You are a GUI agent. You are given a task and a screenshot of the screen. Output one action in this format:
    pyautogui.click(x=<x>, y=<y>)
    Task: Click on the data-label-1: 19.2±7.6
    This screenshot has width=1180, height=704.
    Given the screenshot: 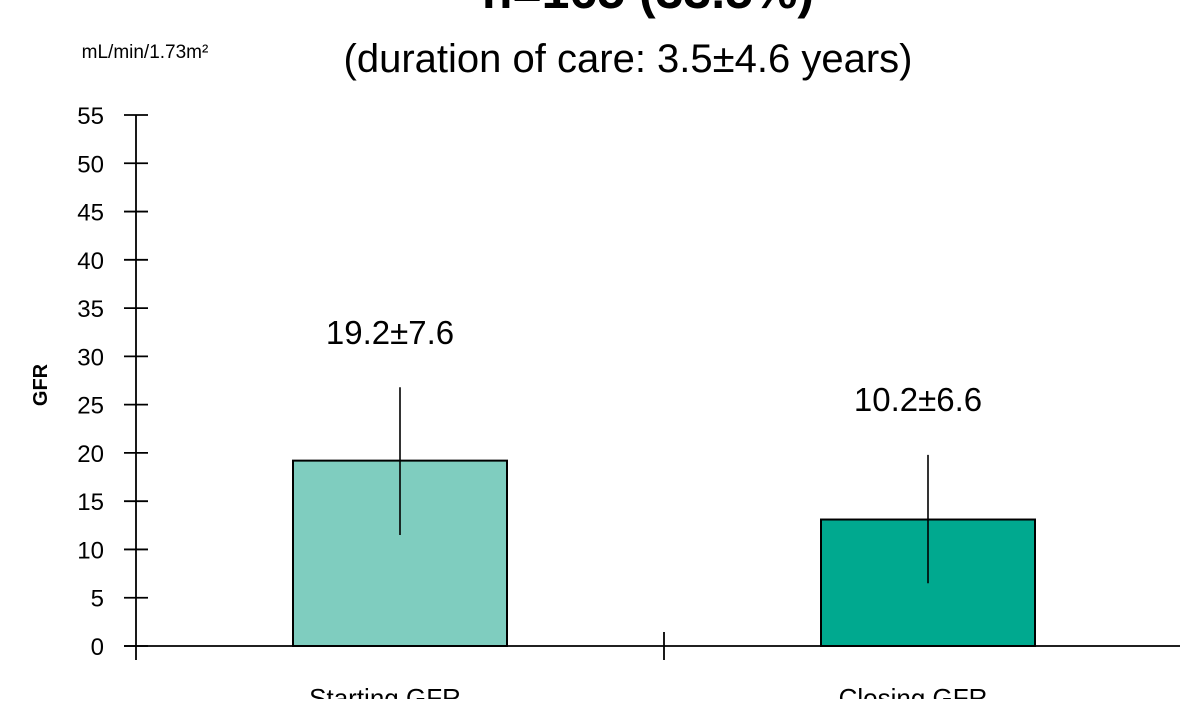 What is the action you would take?
    pyautogui.click(x=390, y=332)
    